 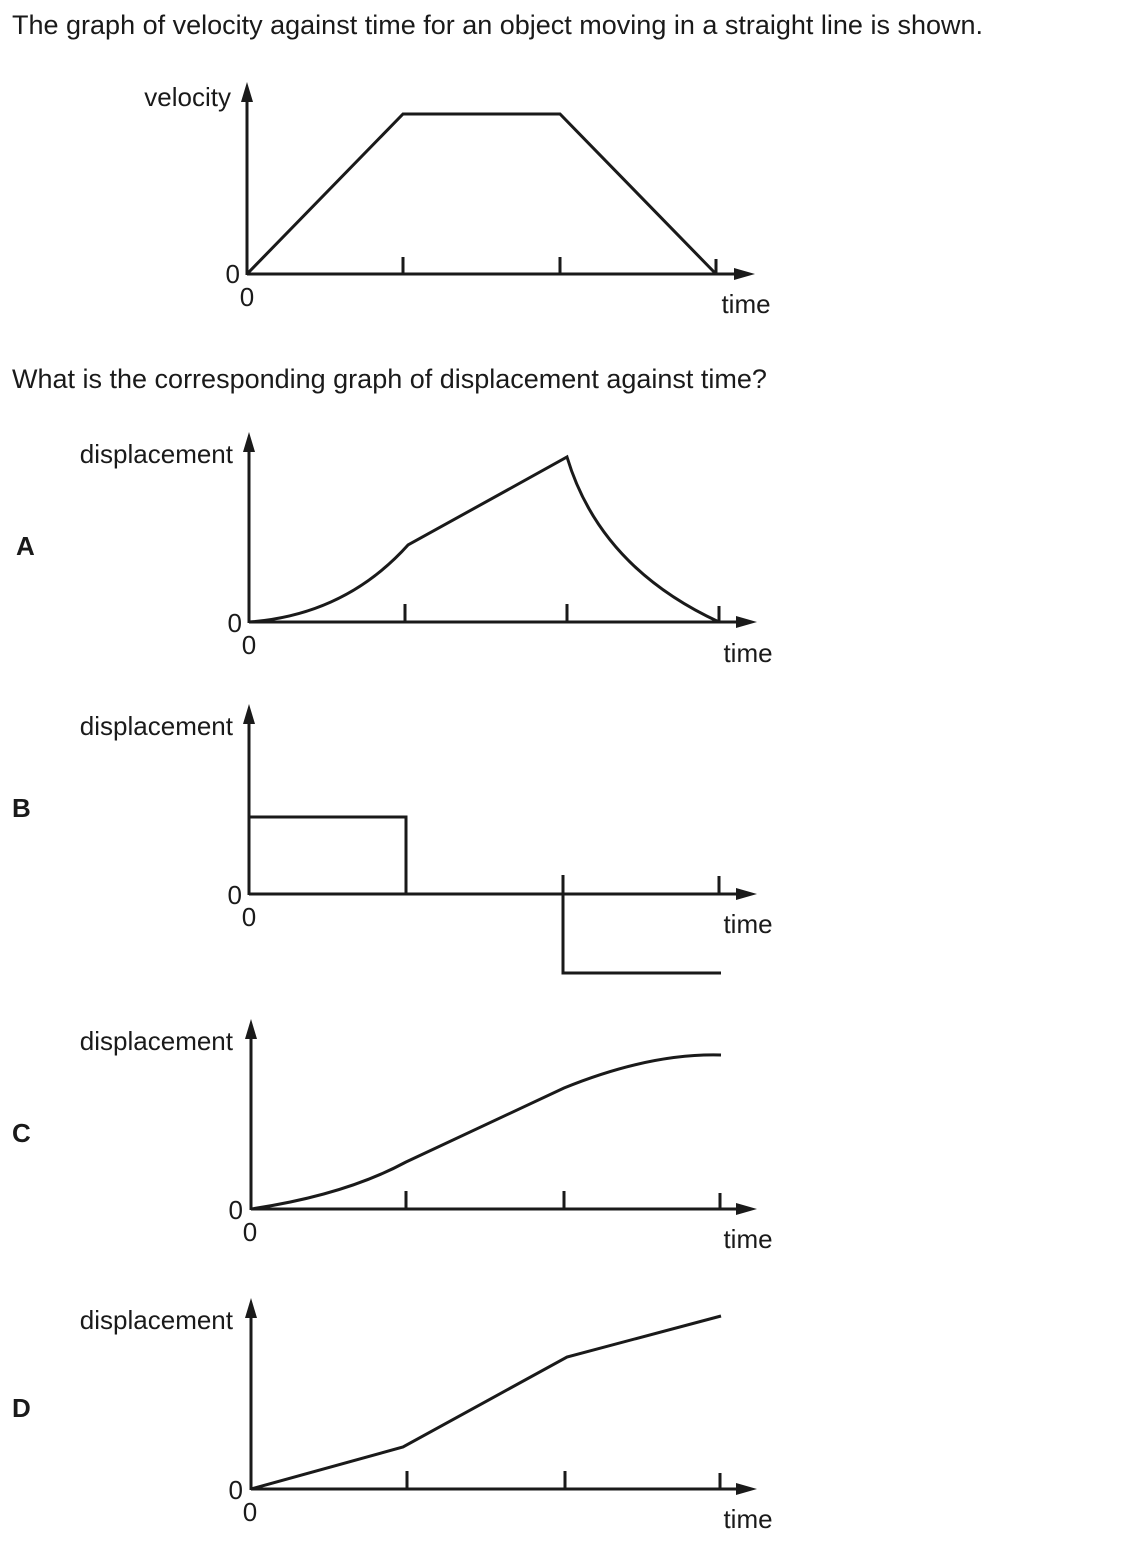 What do you see at coordinates (235, 623) in the screenshot?
I see `option-a-y-origin: 0` at bounding box center [235, 623].